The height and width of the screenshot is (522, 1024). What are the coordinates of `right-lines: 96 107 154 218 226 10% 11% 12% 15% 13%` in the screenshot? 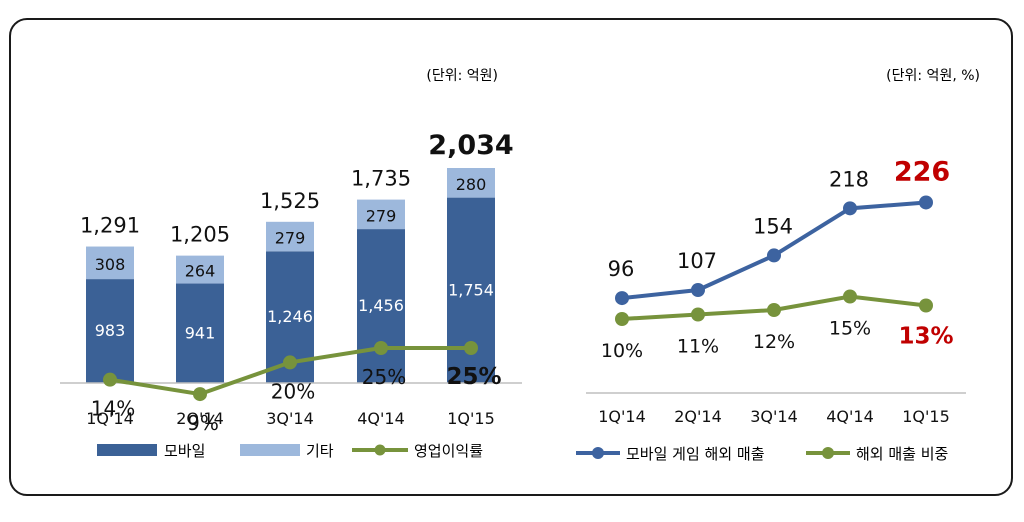 It's located at (777, 259).